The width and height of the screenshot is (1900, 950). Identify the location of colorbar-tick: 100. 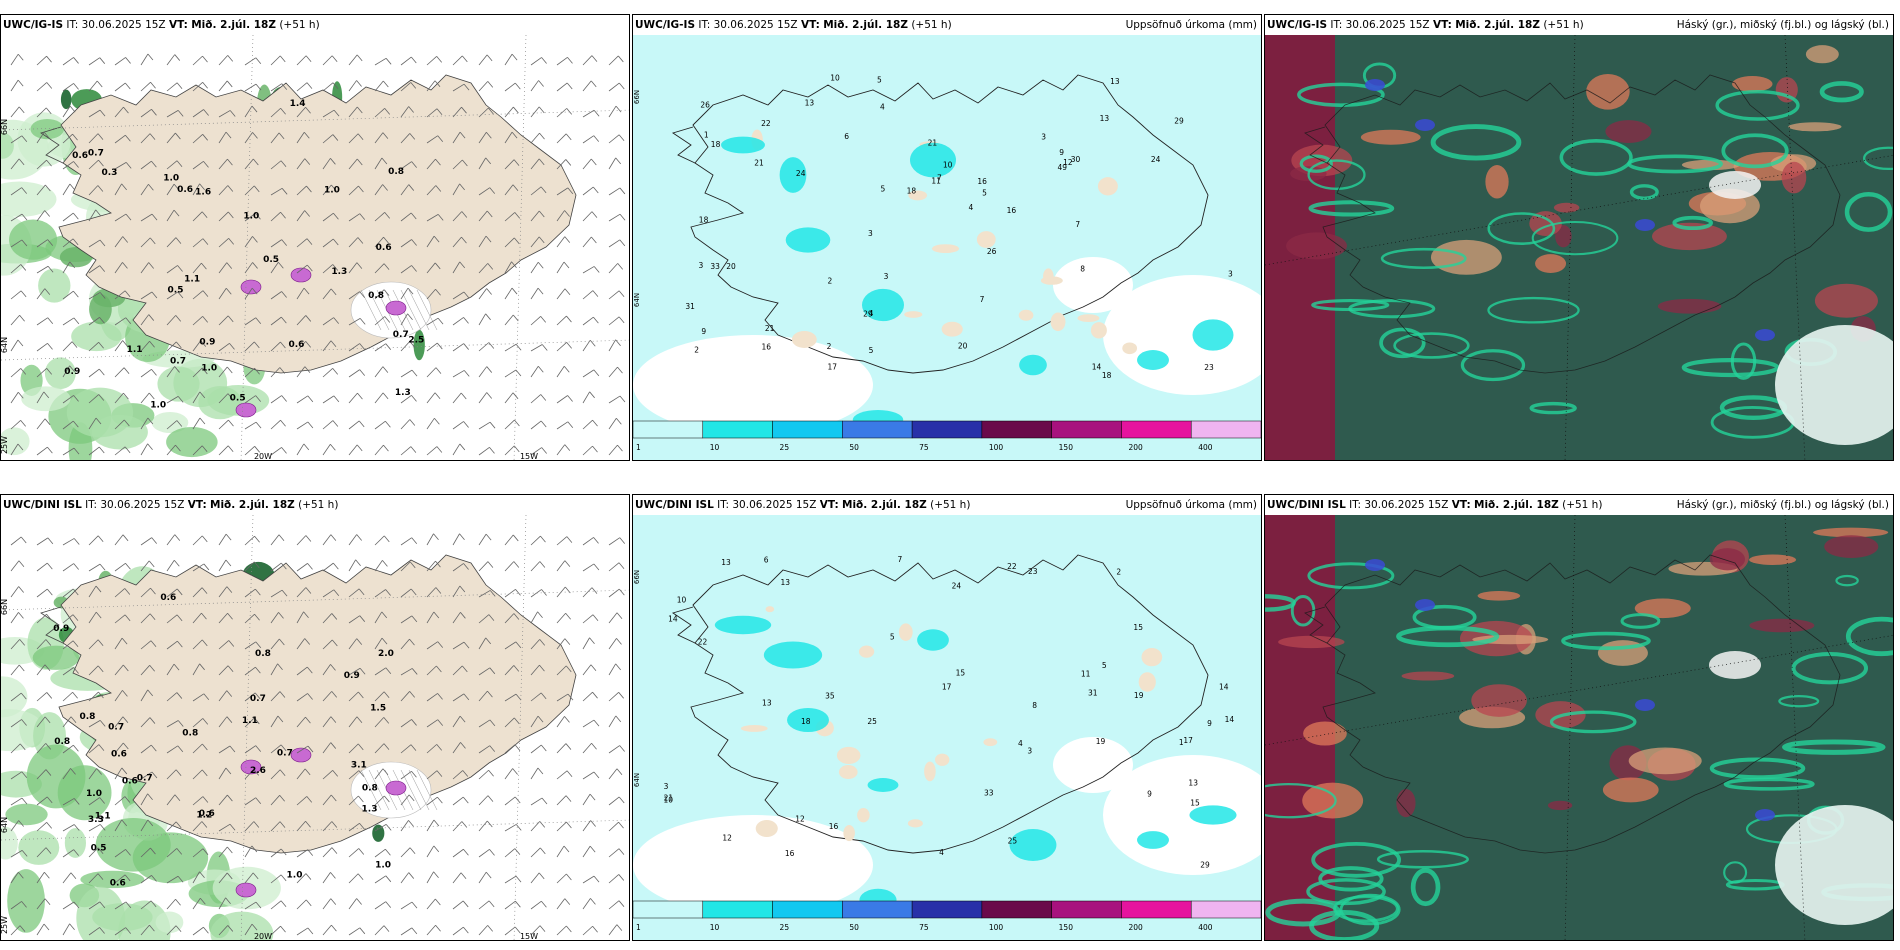
(996, 447).